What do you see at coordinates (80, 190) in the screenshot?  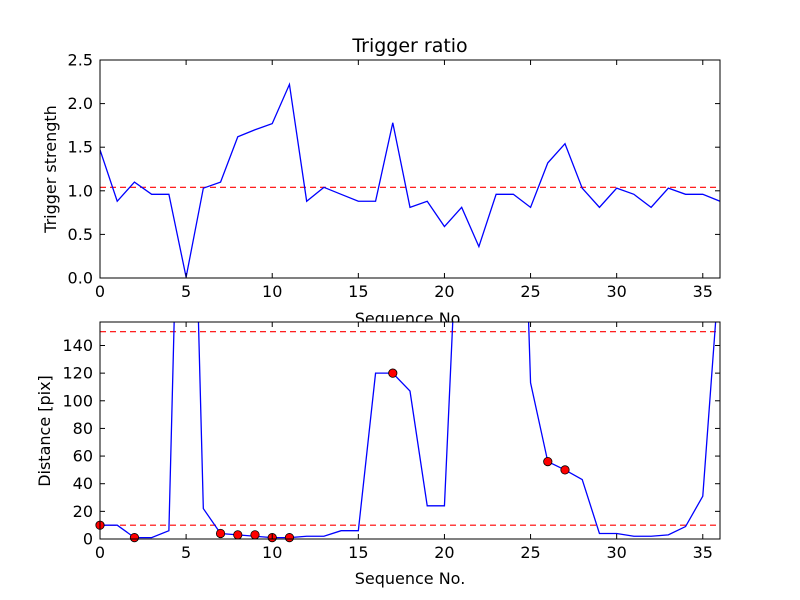 I see `y-tick-label: 1.0` at bounding box center [80, 190].